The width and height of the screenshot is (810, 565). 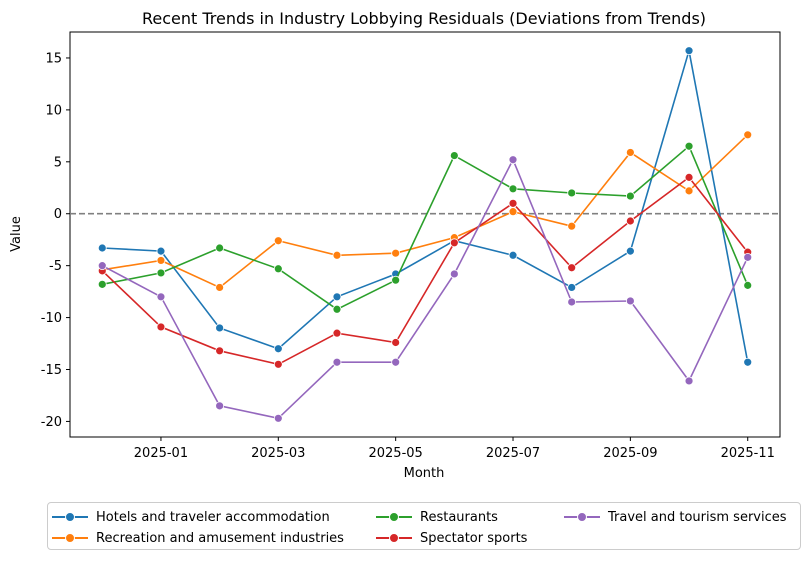 What do you see at coordinates (424, 473) in the screenshot?
I see `x-axis-label: Month` at bounding box center [424, 473].